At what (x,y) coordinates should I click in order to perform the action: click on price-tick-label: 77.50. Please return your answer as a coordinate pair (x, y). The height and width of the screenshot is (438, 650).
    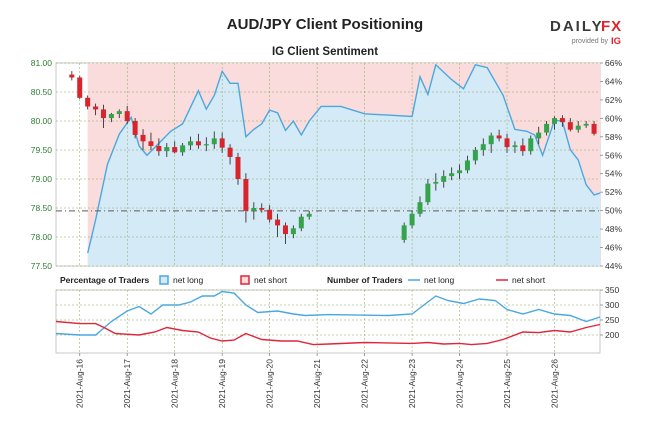
    Looking at the image, I should click on (42, 266).